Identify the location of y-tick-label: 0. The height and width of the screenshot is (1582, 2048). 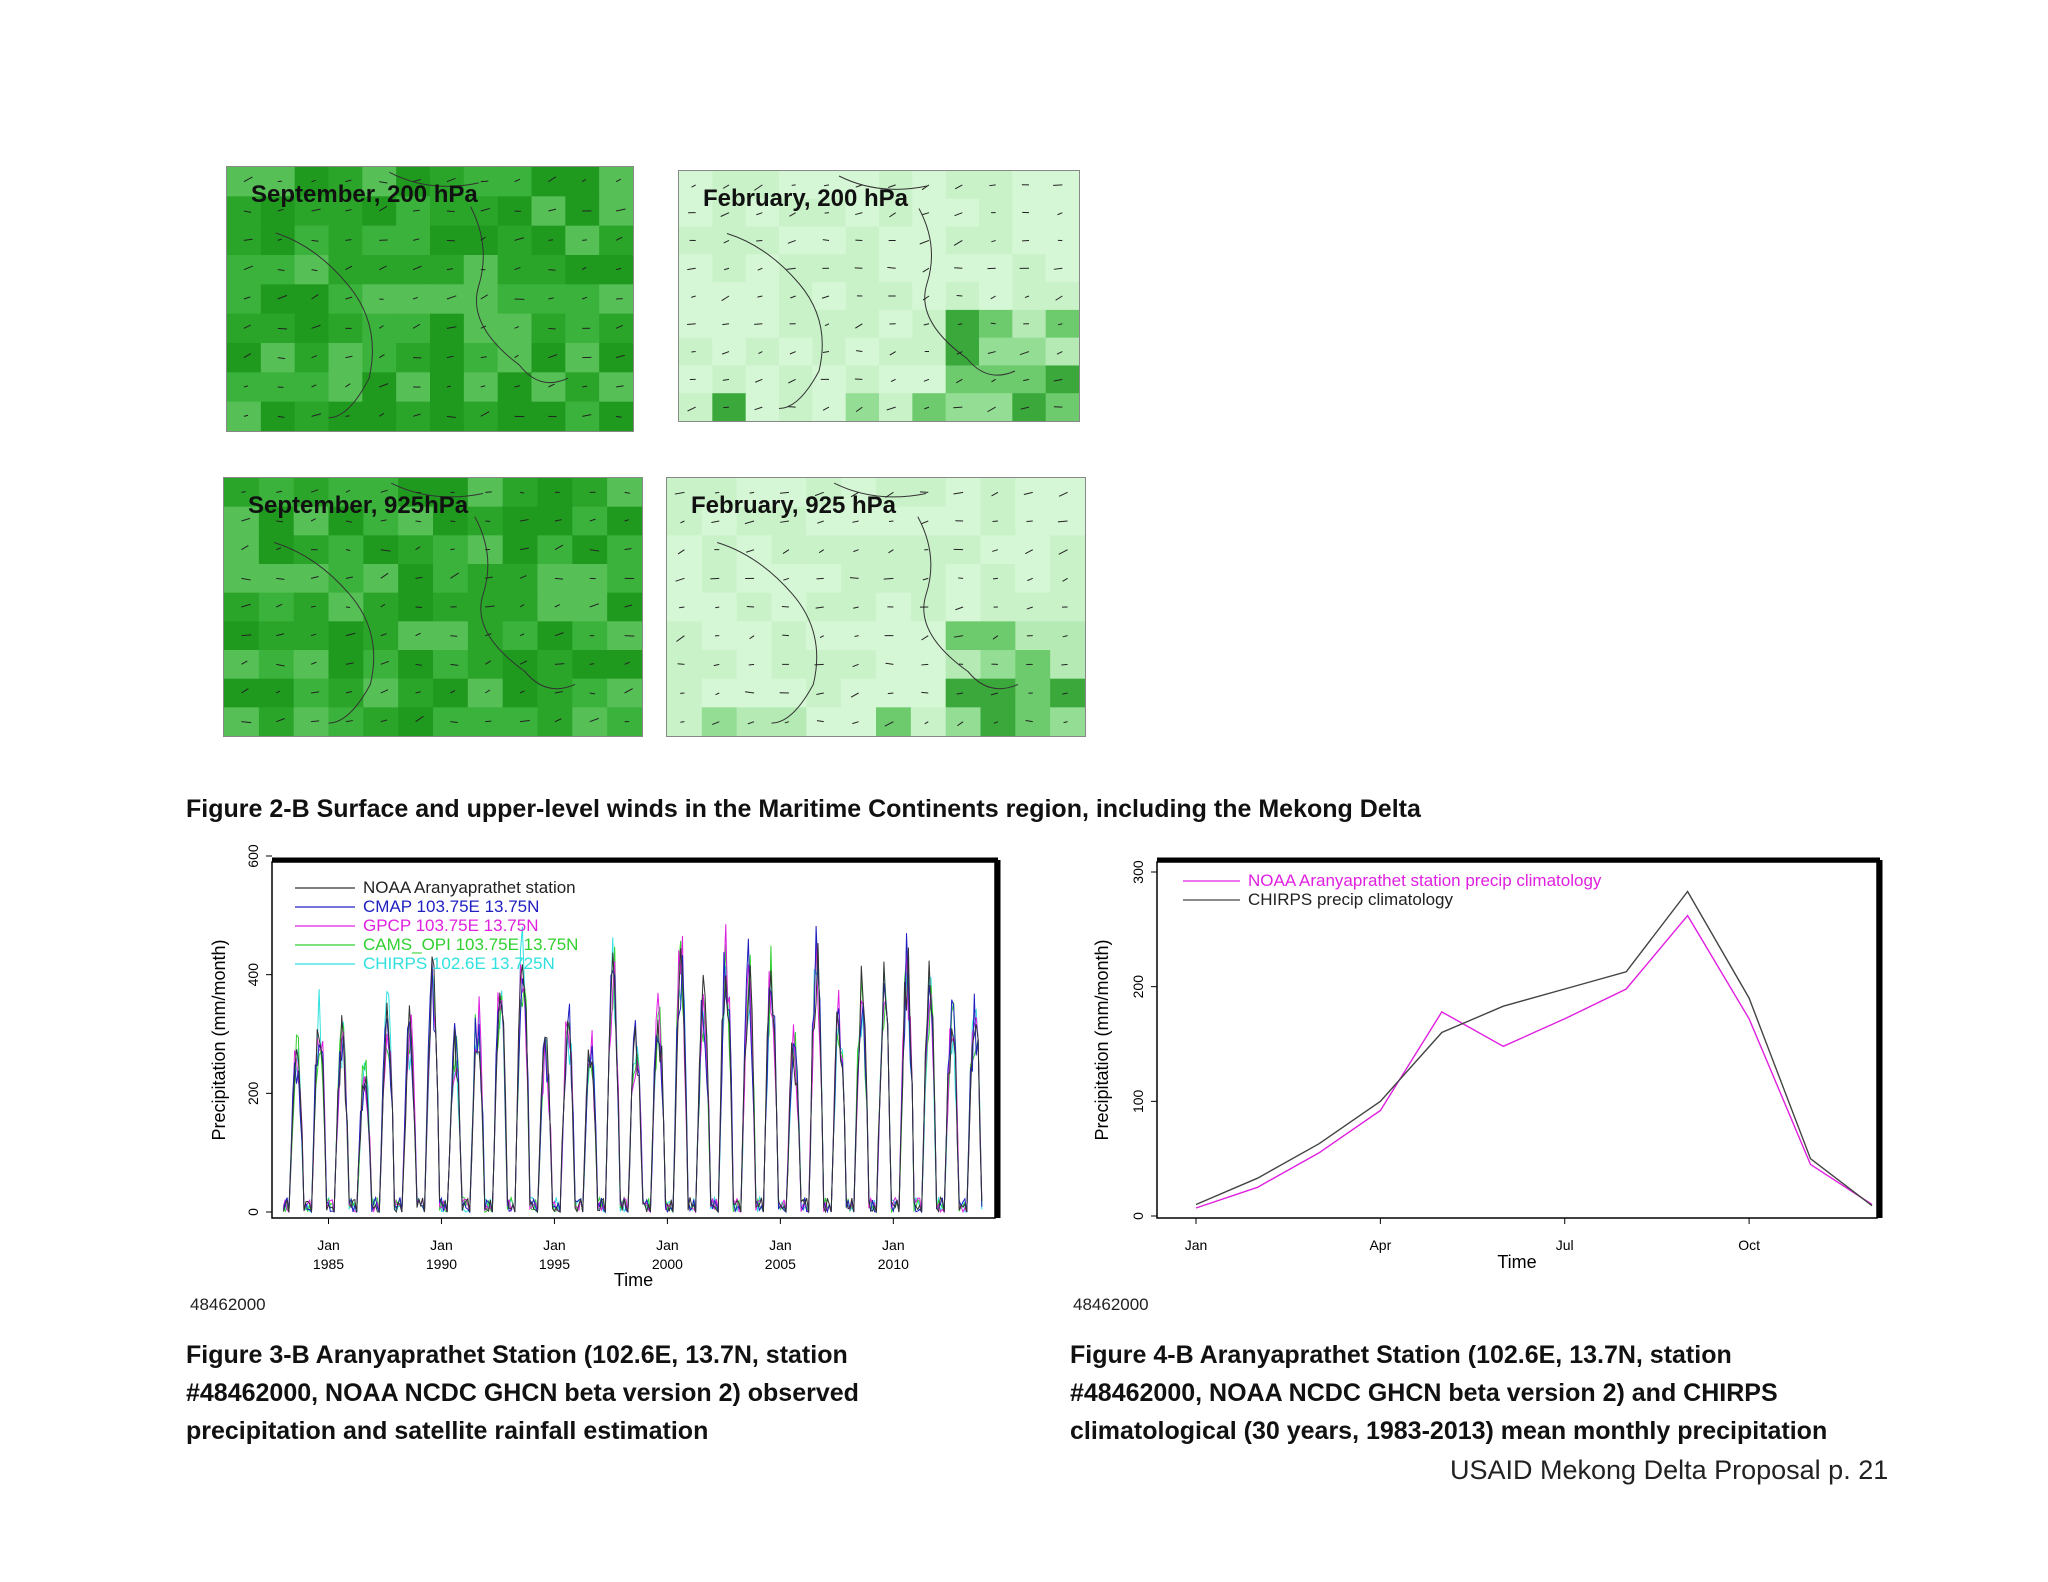
(1138, 1216).